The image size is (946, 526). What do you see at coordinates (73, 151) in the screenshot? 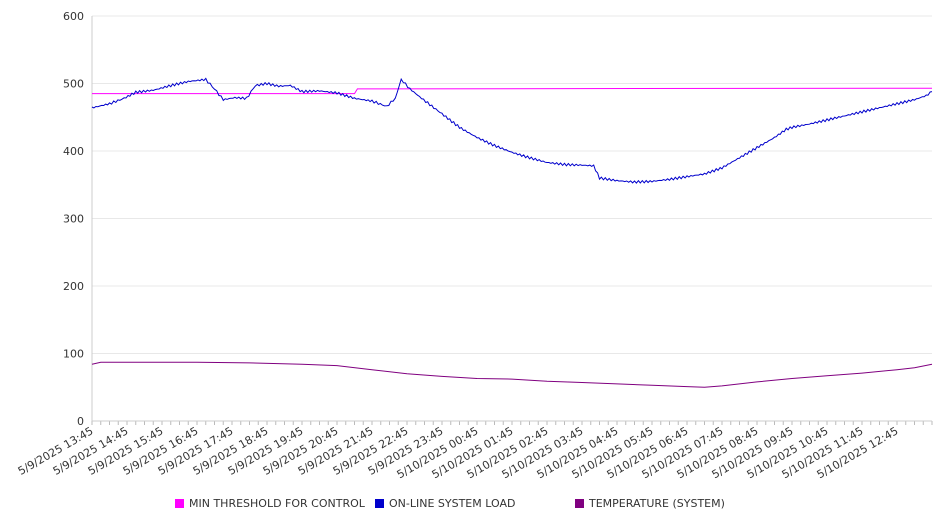
I see `y-tick-label: 400` at bounding box center [73, 151].